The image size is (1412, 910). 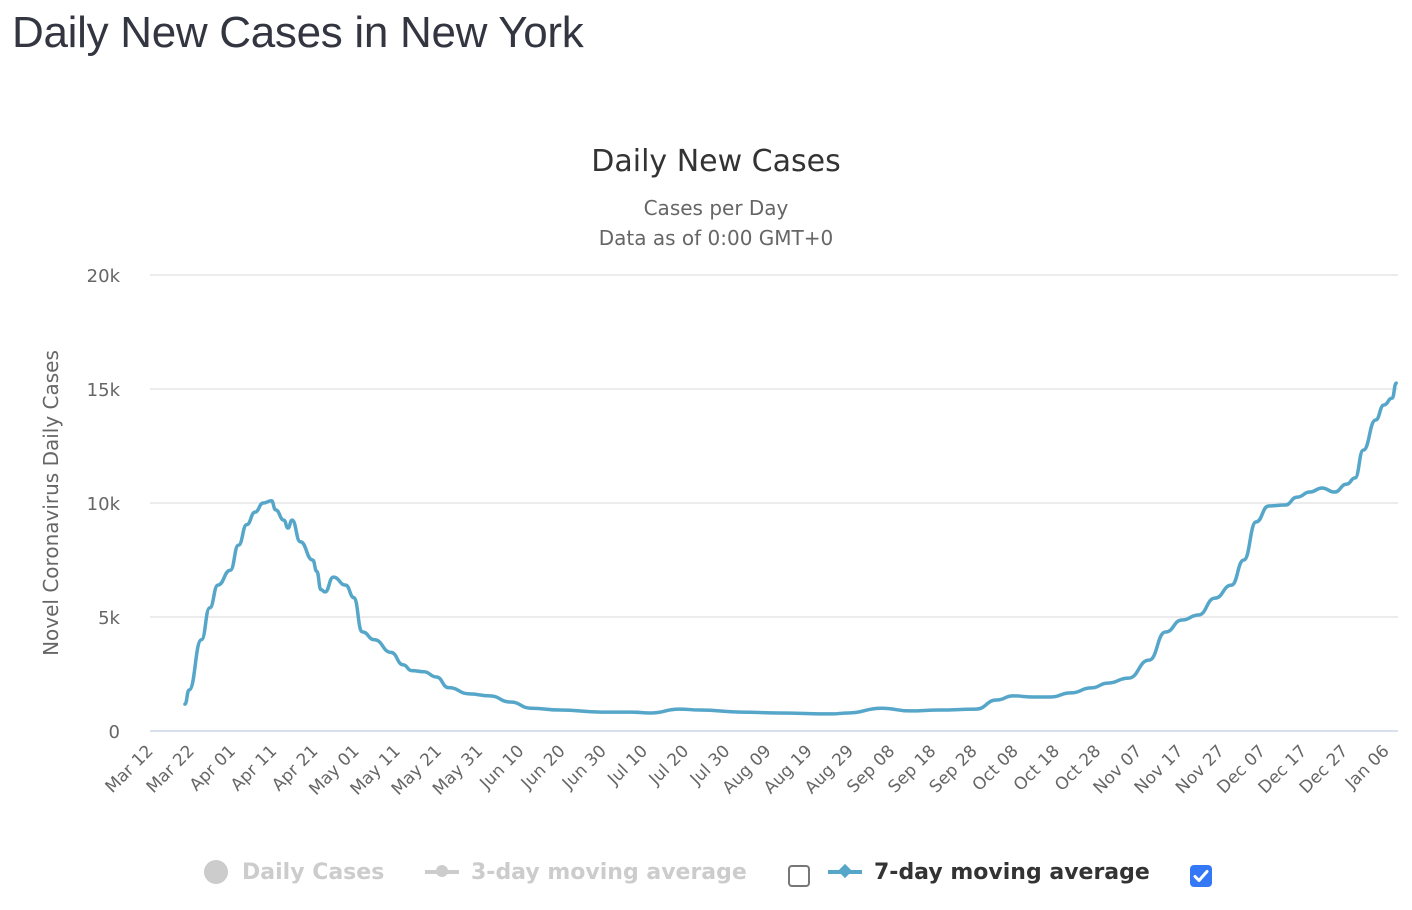 I want to click on y-tick-label: 15k, so click(x=104, y=390).